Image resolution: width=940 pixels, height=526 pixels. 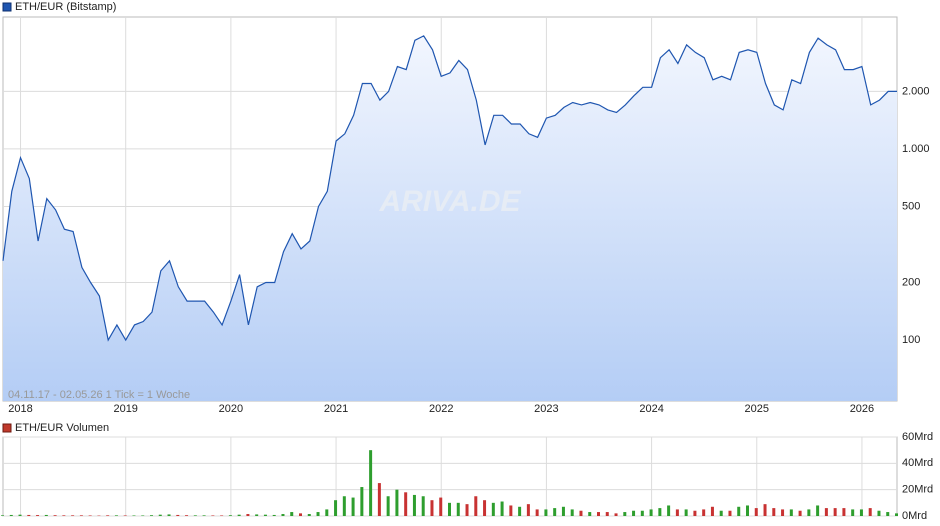 I want to click on y-tick-label: 60Mrd, so click(x=917, y=437).